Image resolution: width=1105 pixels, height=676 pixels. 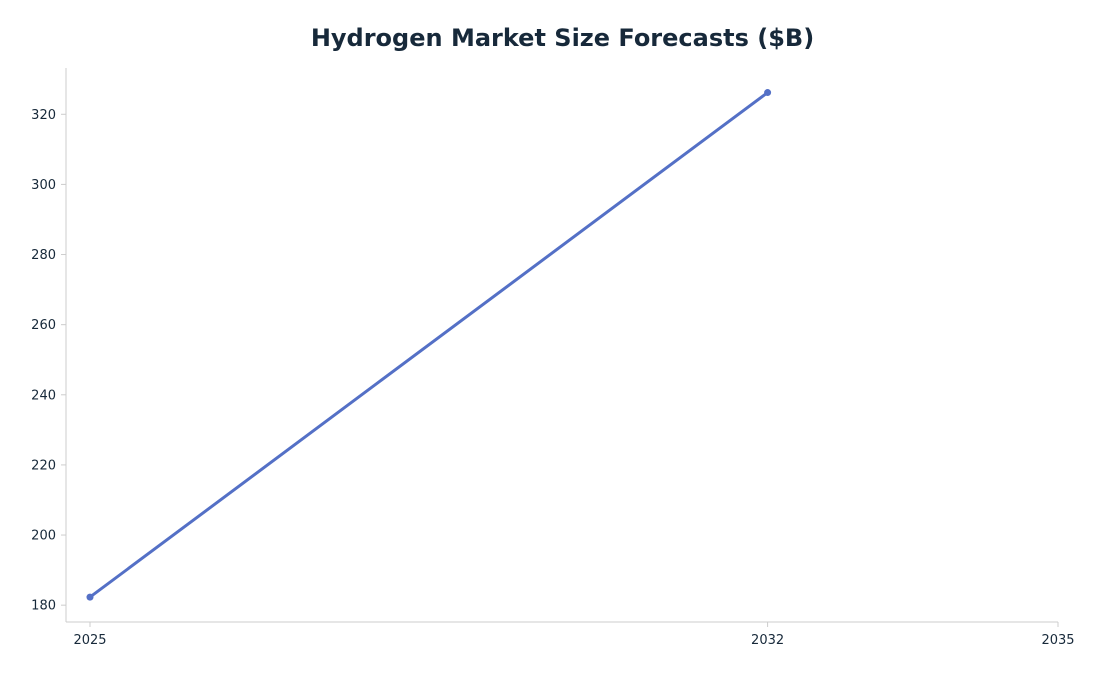 I want to click on y-tick-label: 260, so click(x=43, y=325).